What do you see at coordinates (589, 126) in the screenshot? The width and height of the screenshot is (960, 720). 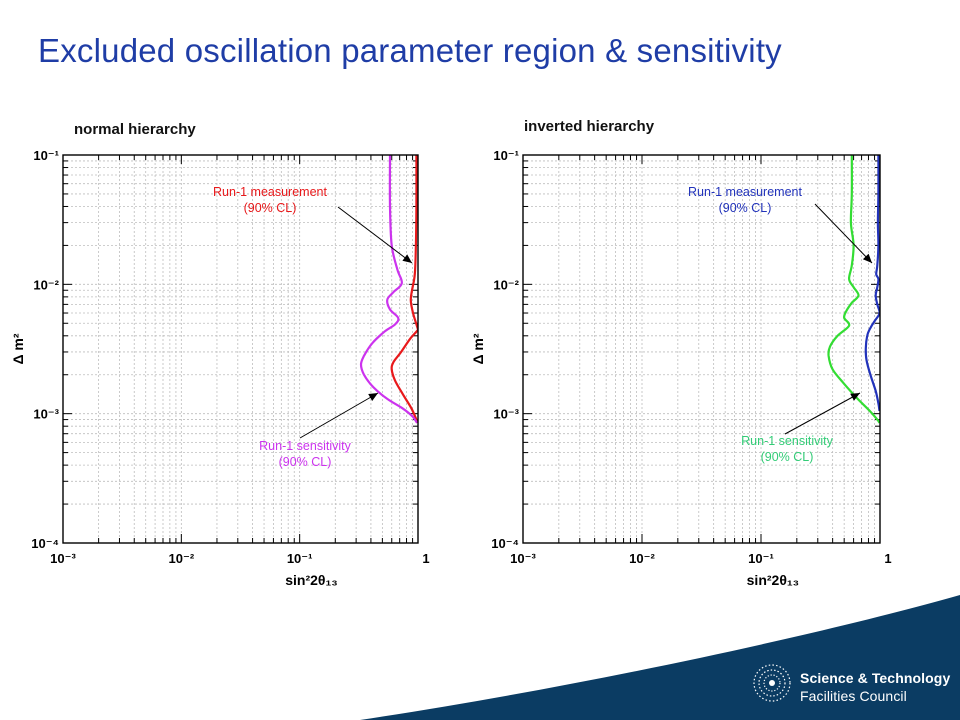 I see `chart-title: inverted hierarchy` at bounding box center [589, 126].